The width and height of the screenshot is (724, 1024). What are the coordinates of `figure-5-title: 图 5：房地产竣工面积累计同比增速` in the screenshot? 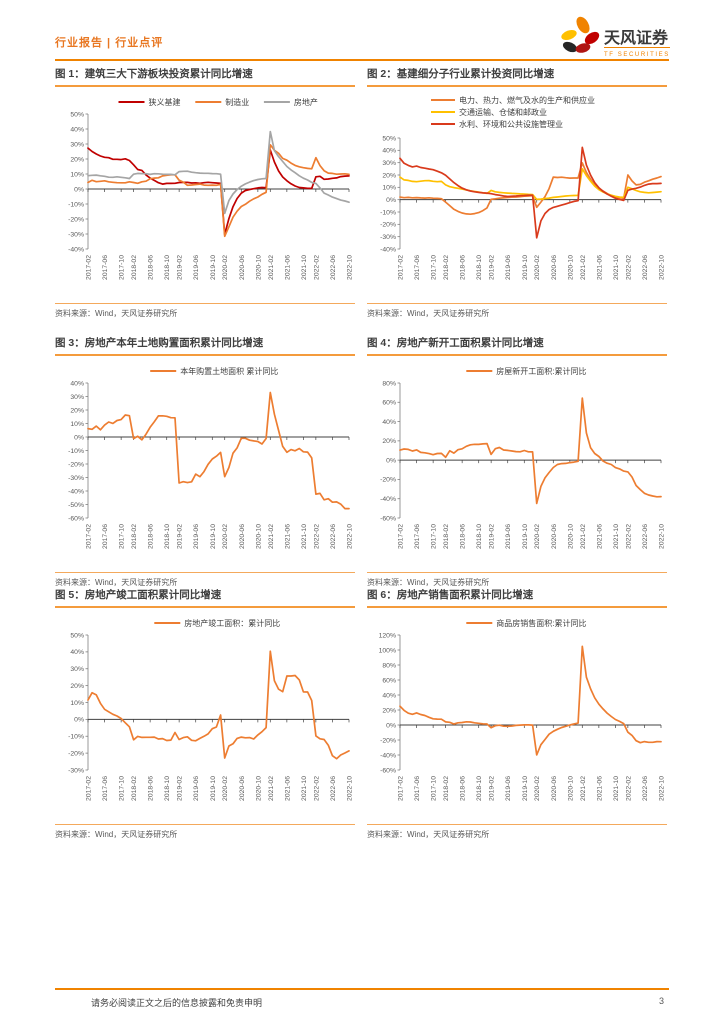 It's located at (138, 595).